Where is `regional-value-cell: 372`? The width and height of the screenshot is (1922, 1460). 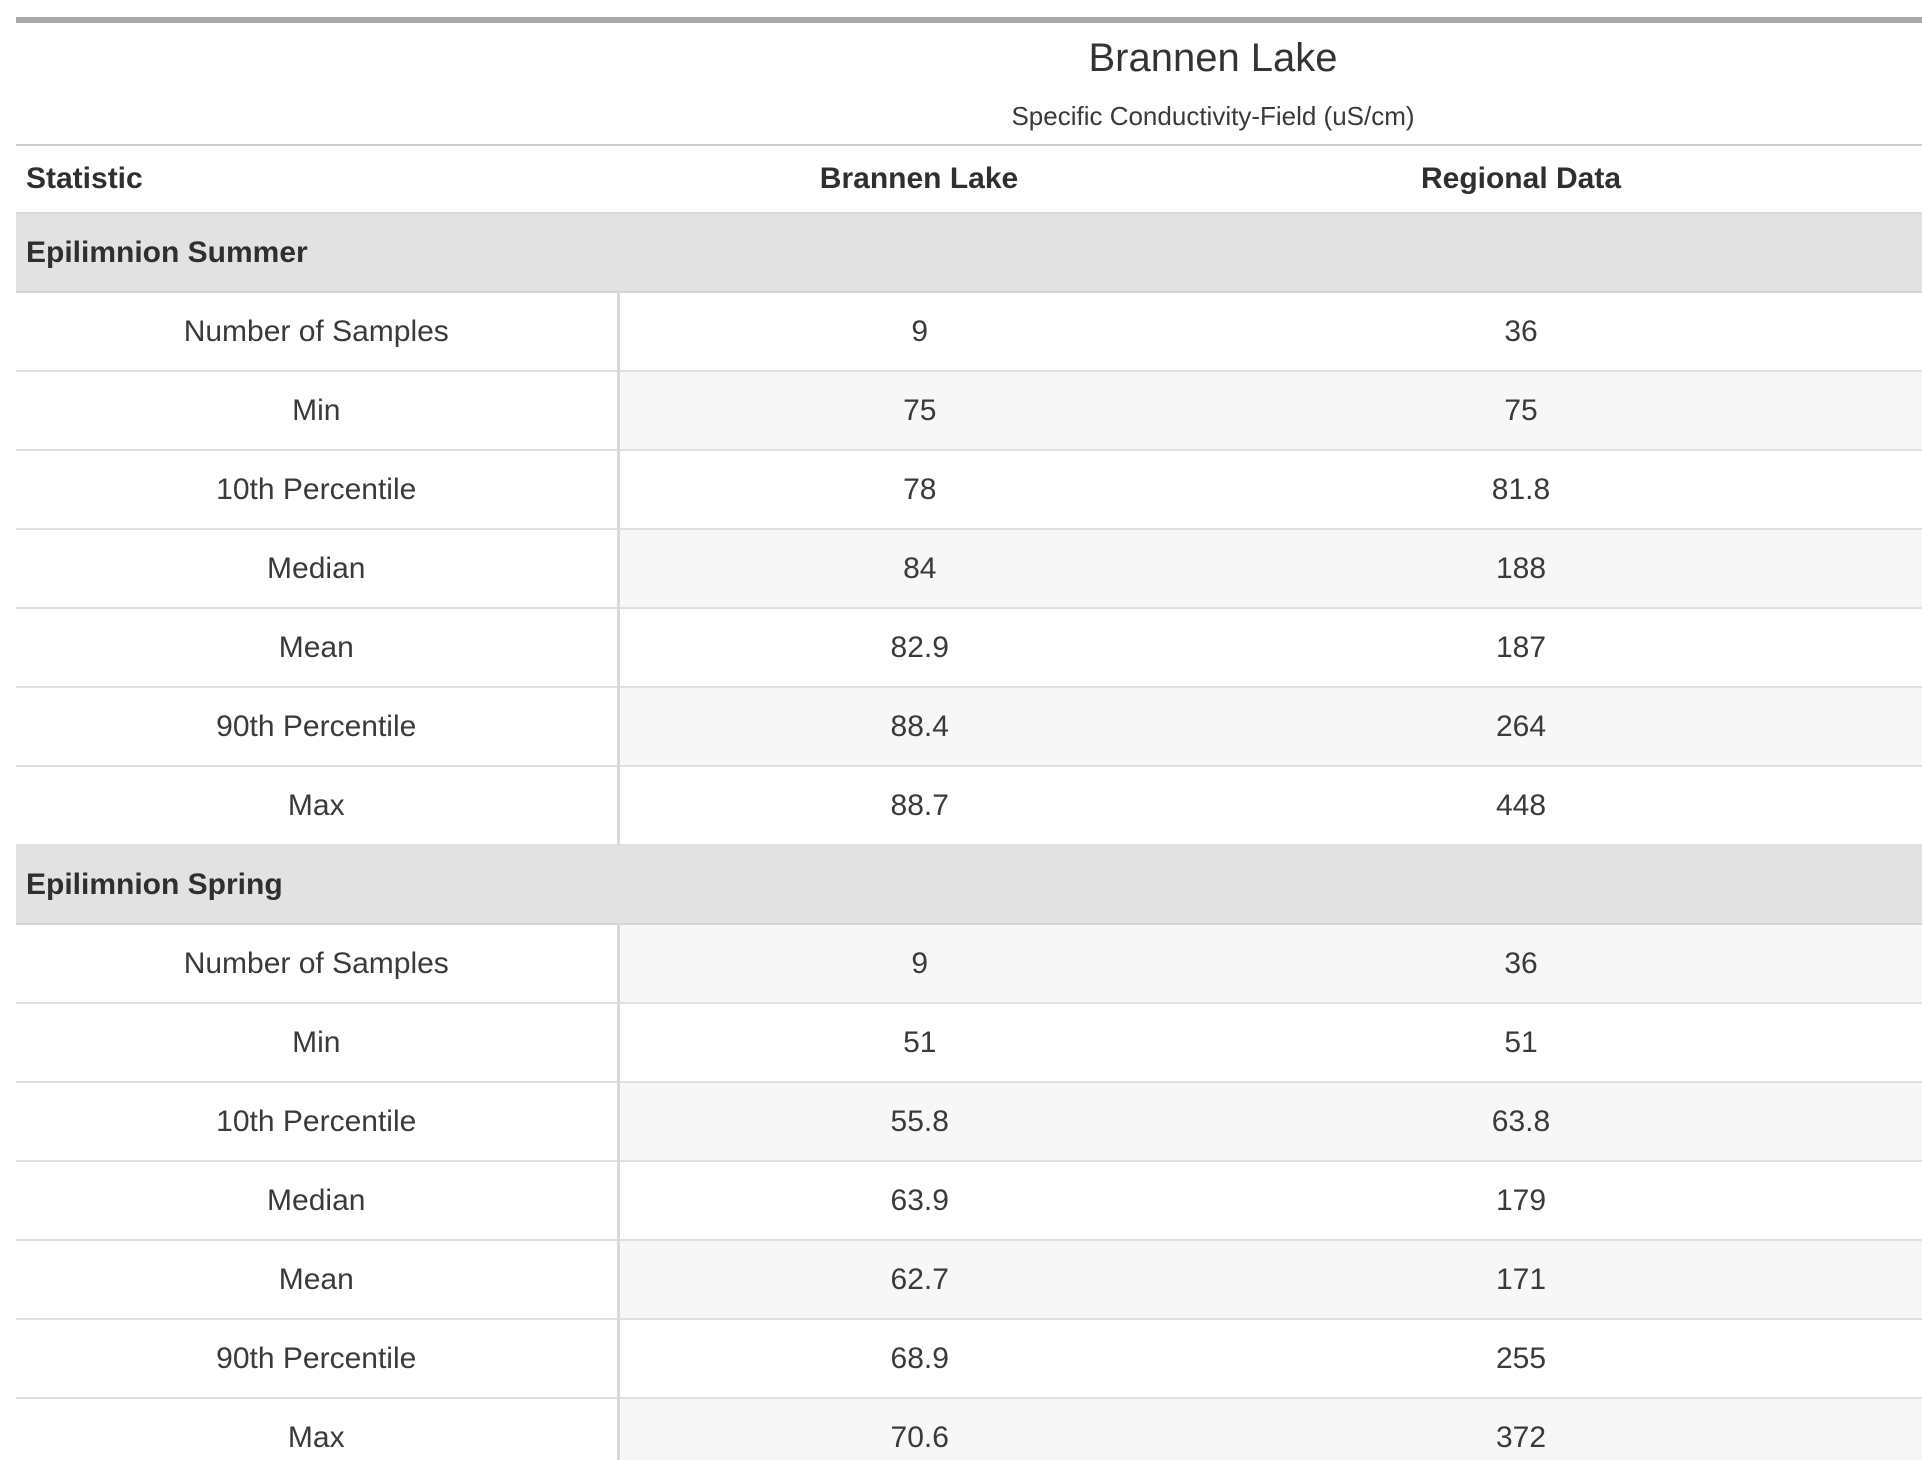 regional-value-cell: 372 is located at coordinates (1521, 1429).